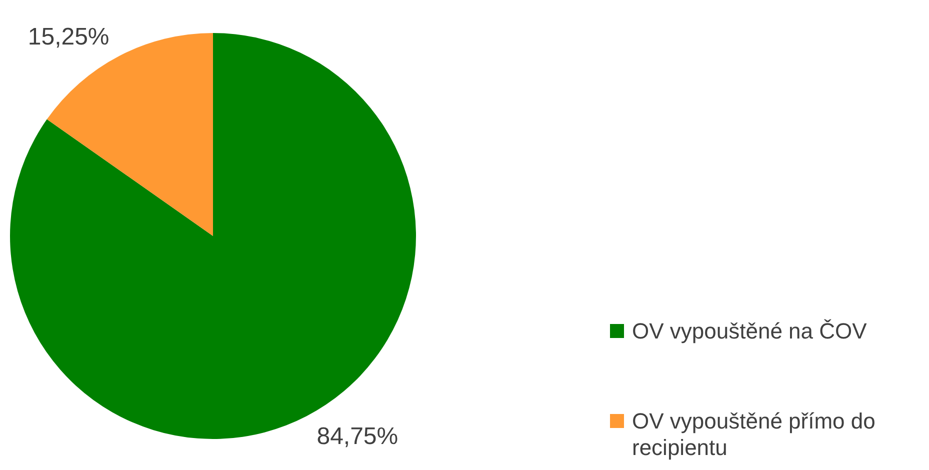 The width and height of the screenshot is (929, 470). Describe the element at coordinates (750, 331) in the screenshot. I see `legend-label: OV vypouštěné na ČOV` at that location.